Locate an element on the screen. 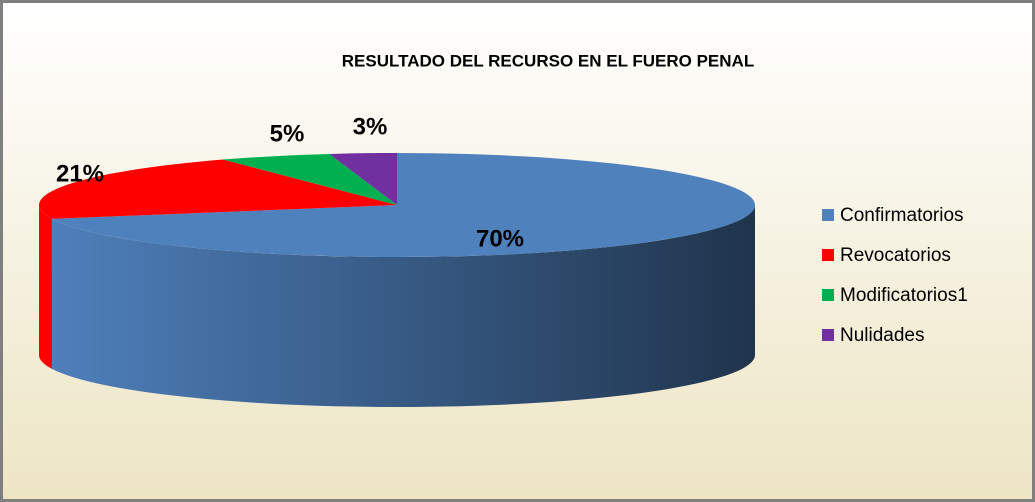 The image size is (1035, 502). data-label: 5% is located at coordinates (287, 133).